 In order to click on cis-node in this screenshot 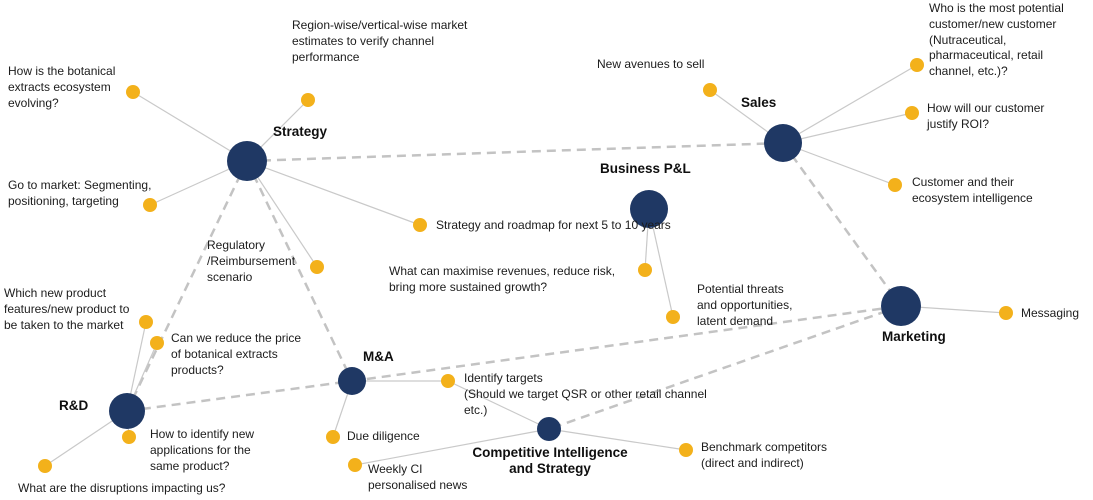, I will do `click(549, 429)`.